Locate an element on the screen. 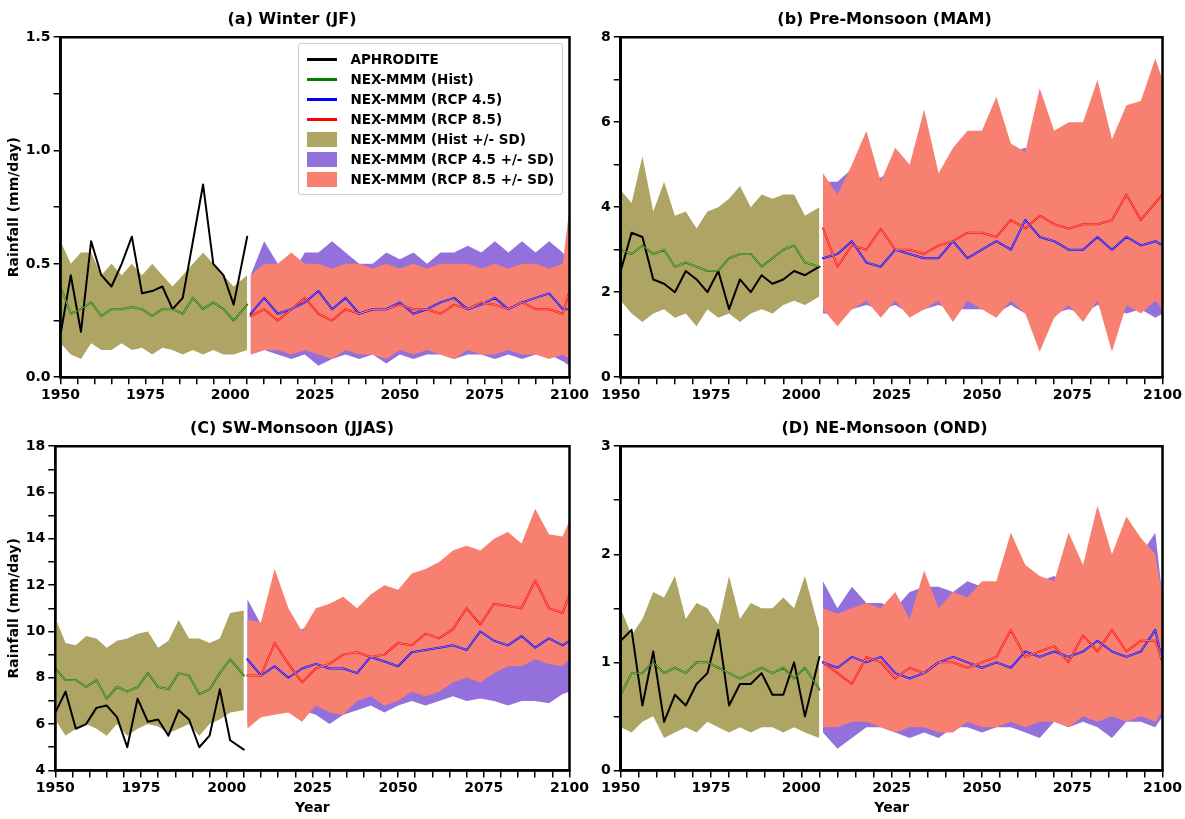 This screenshot has width=1185, height=819. y-tick-label: 1.0 is located at coordinates (38, 149).